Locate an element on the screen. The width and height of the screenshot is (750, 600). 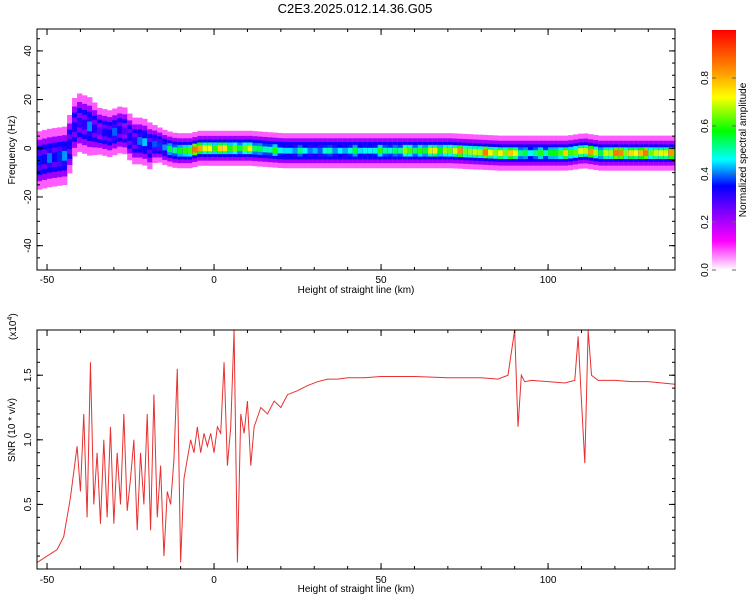
spectrogram-x-axis-label: Height of straight line (km) is located at coordinates (356, 290).